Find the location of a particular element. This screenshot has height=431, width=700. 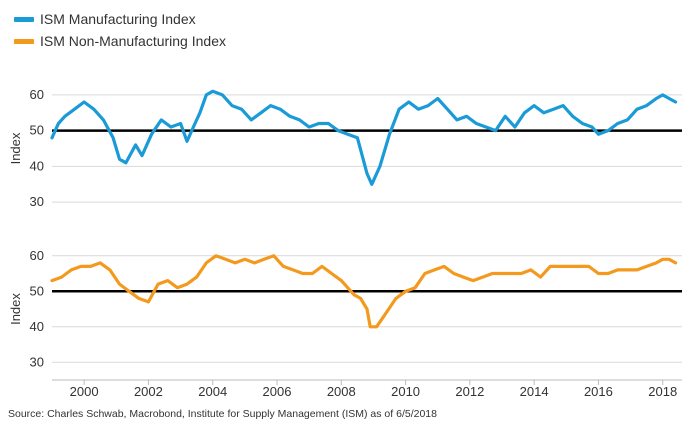

x-tick-label: 2010 is located at coordinates (405, 391).